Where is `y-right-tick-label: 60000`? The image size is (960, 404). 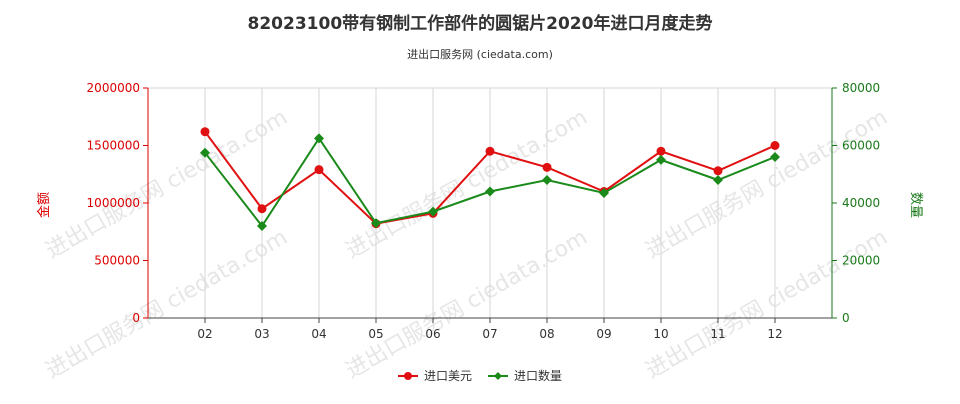
y-right-tick-label: 60000 is located at coordinates (861, 146).